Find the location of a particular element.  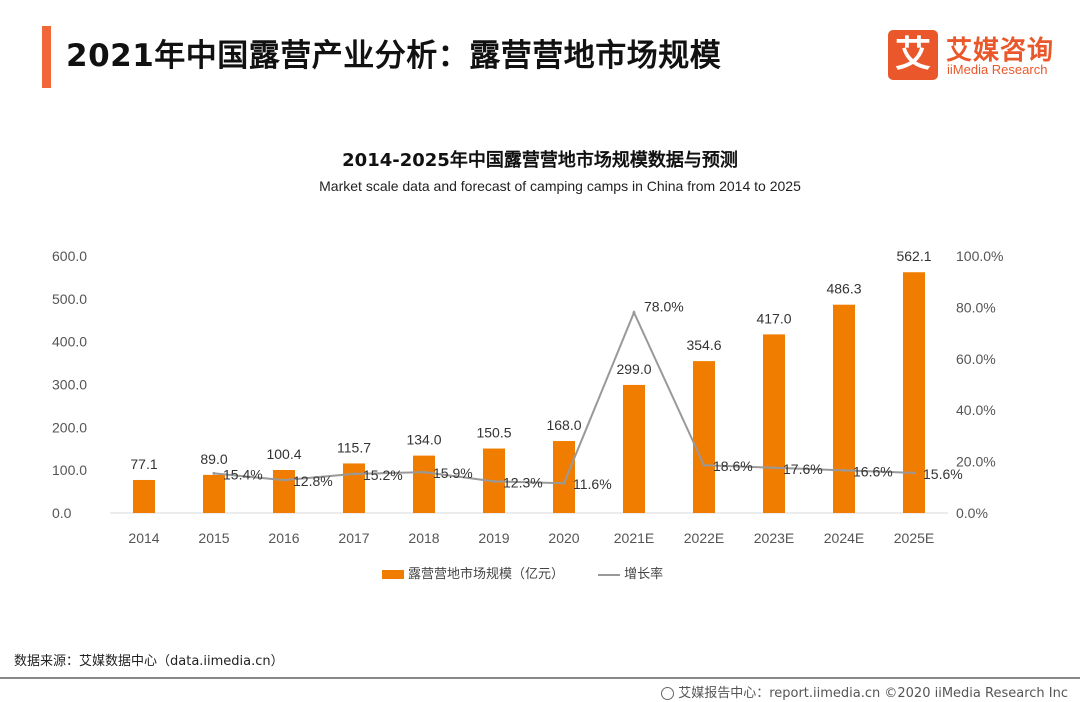

x-tick-label: 2019 is located at coordinates (493, 538).